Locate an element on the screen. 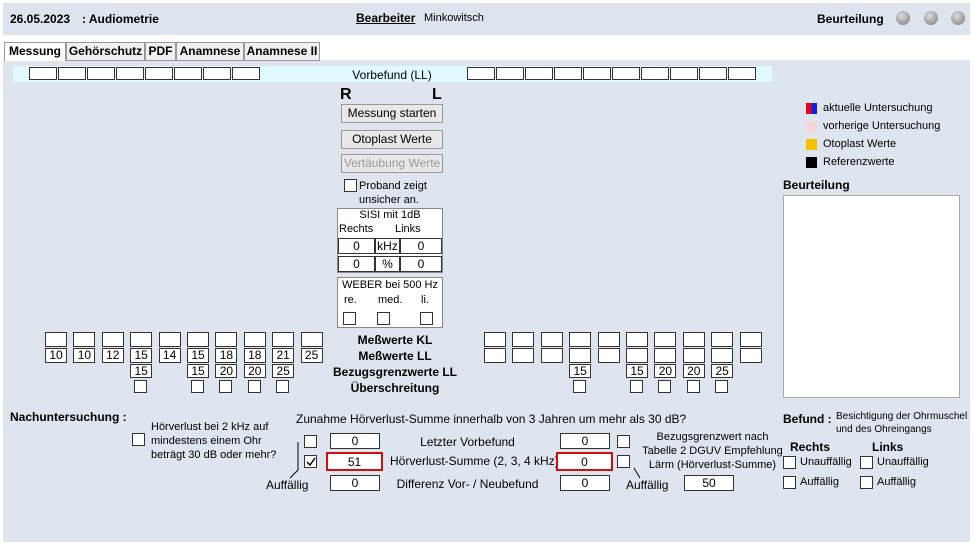  value-field: 51 is located at coordinates (354, 461).